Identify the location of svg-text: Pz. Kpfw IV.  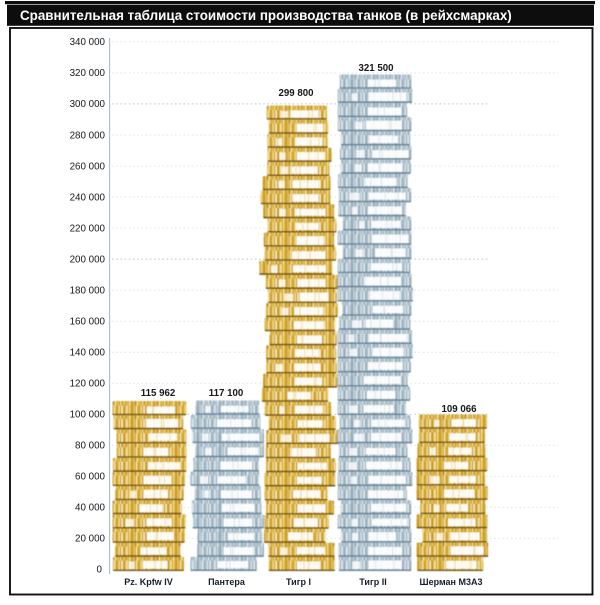
(148, 582).